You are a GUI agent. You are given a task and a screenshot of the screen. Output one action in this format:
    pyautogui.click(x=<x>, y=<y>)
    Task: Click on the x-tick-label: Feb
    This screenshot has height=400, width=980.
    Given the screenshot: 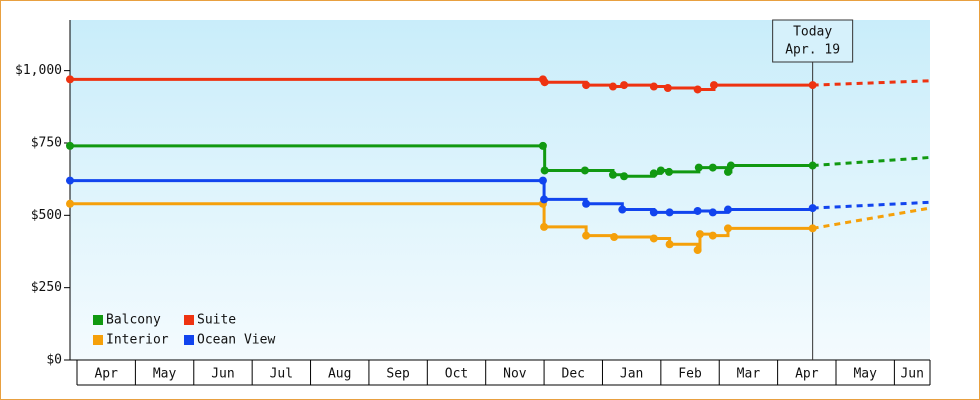 What is the action you would take?
    pyautogui.click(x=690, y=374)
    